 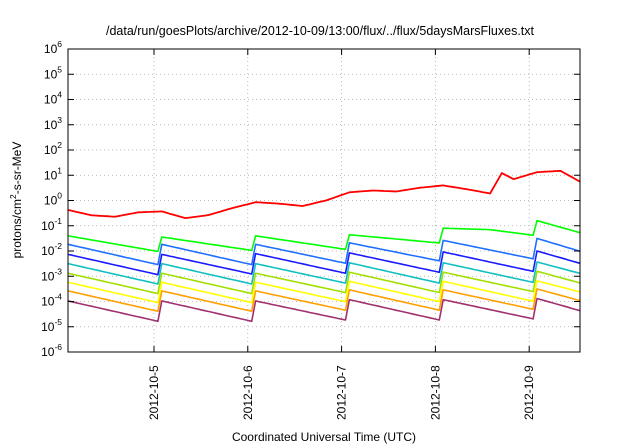 I want to click on x-tick-label: 2012-10-5, so click(x=154, y=392).